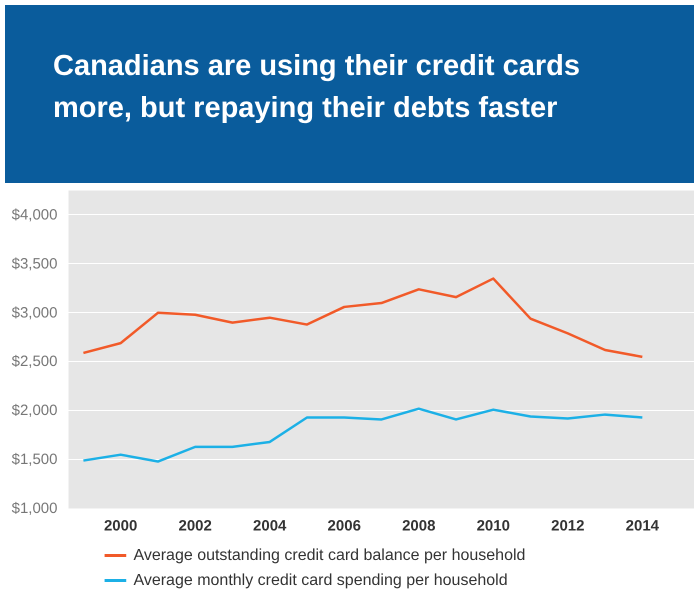  I want to click on y-tick-label: $4,000, so click(35, 215).